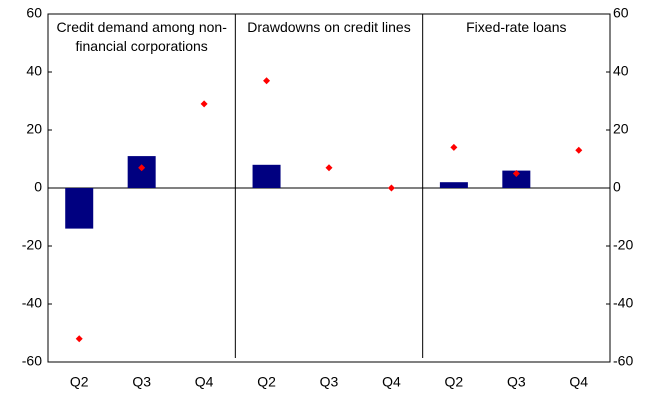  I want to click on y2-tick-label: 40, so click(621, 71).